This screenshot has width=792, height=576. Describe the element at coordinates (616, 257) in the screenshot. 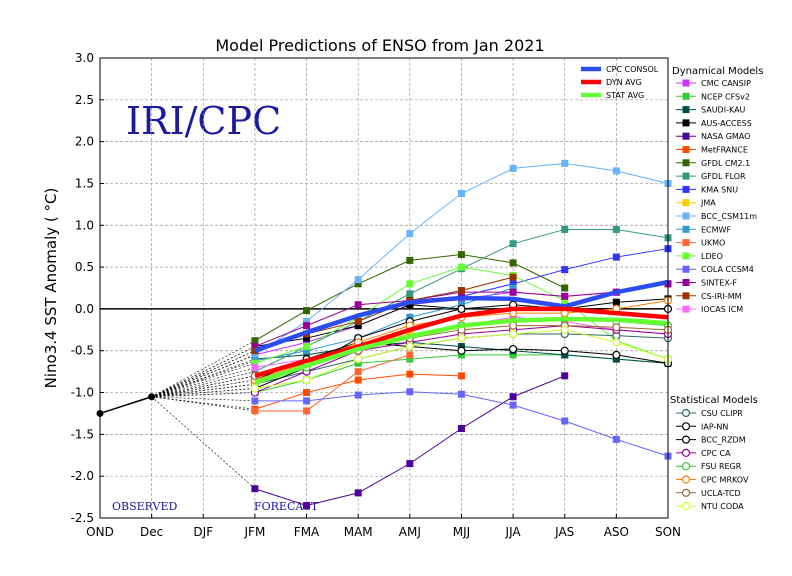

I see `point-kma-snu` at that location.